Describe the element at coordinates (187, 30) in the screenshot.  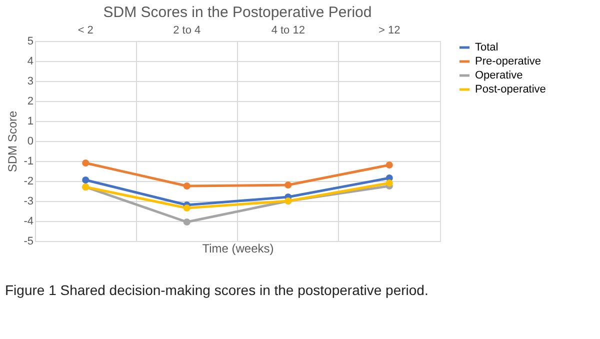
I see `x-tick-label: 2 to 4` at that location.